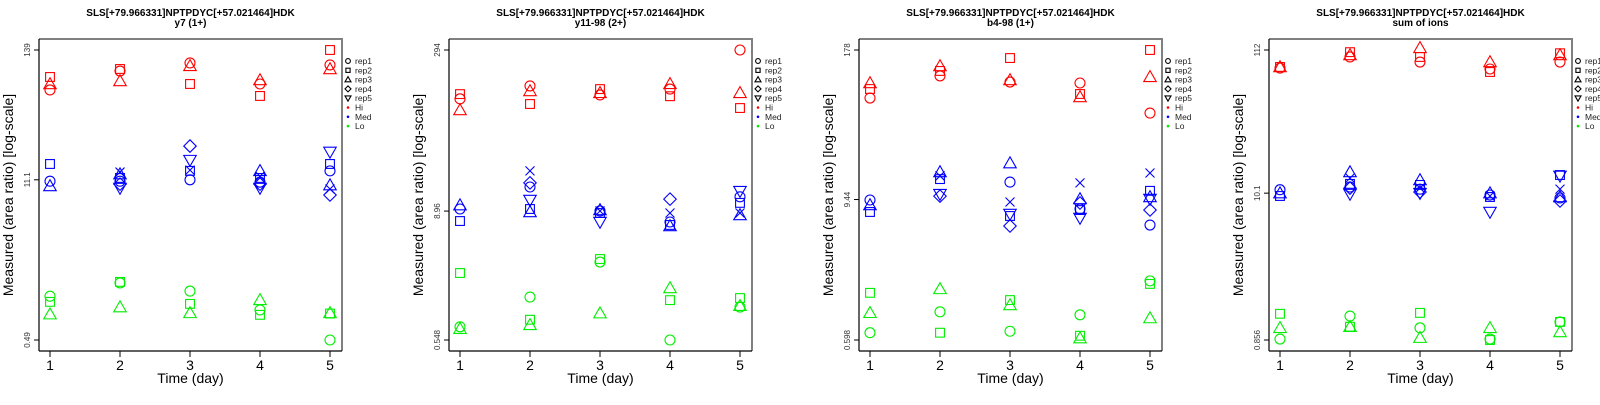 The height and width of the screenshot is (405, 1600). Describe the element at coordinates (363, 89) in the screenshot. I see `legend-label: rep4` at that location.